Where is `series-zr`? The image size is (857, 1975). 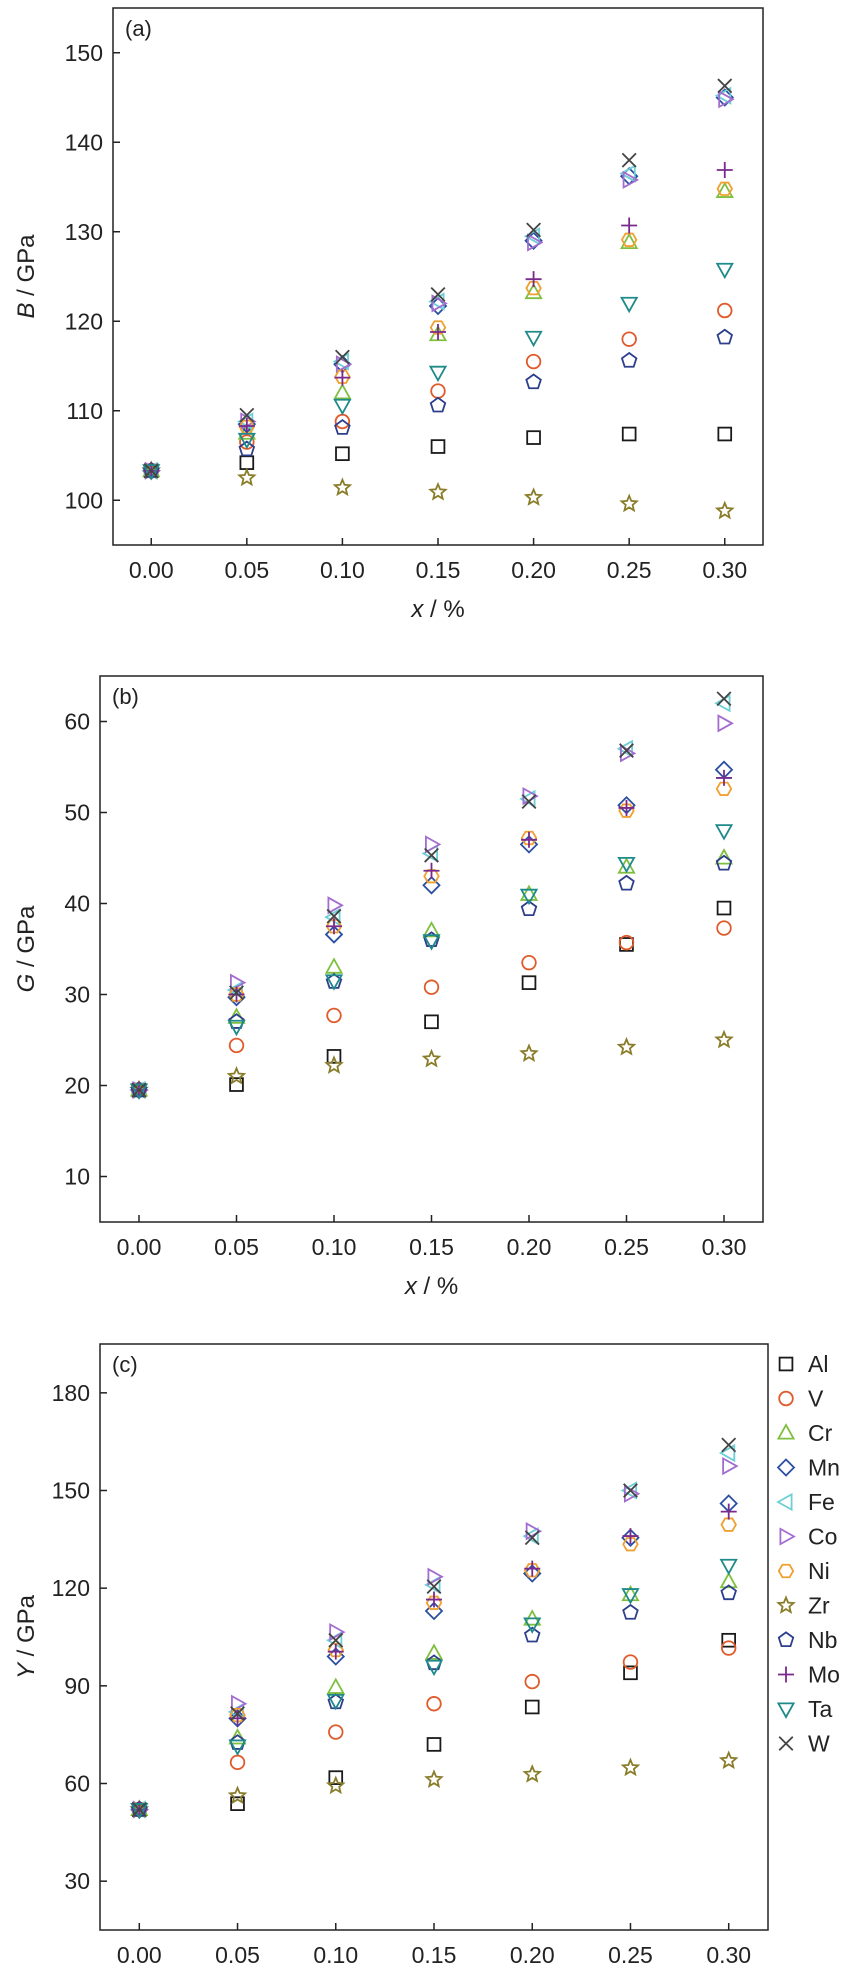 series-zr is located at coordinates (434, 1784).